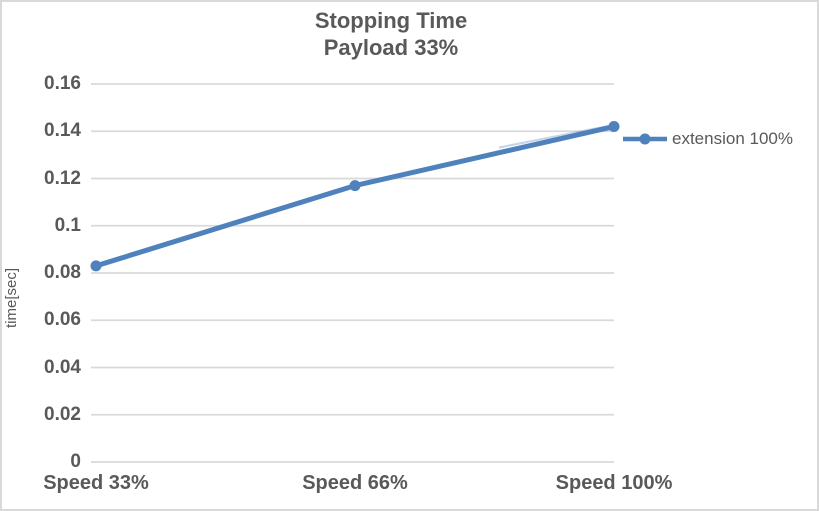 The image size is (819, 511). What do you see at coordinates (645, 139) in the screenshot?
I see `legend-series-marker-icon` at bounding box center [645, 139].